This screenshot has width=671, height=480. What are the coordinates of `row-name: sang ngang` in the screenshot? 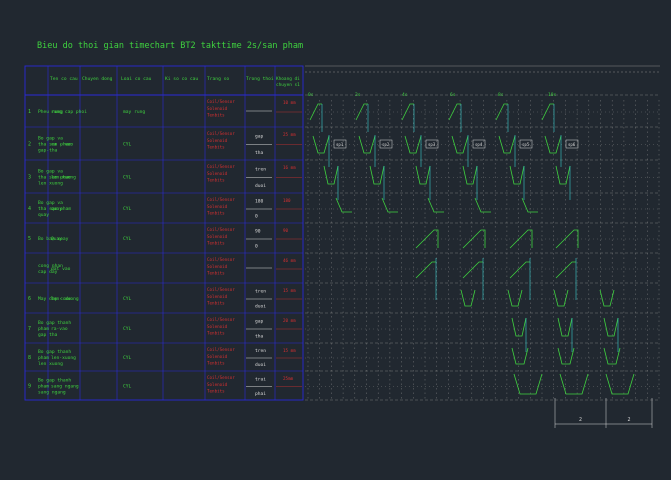 It's located at (52, 393).